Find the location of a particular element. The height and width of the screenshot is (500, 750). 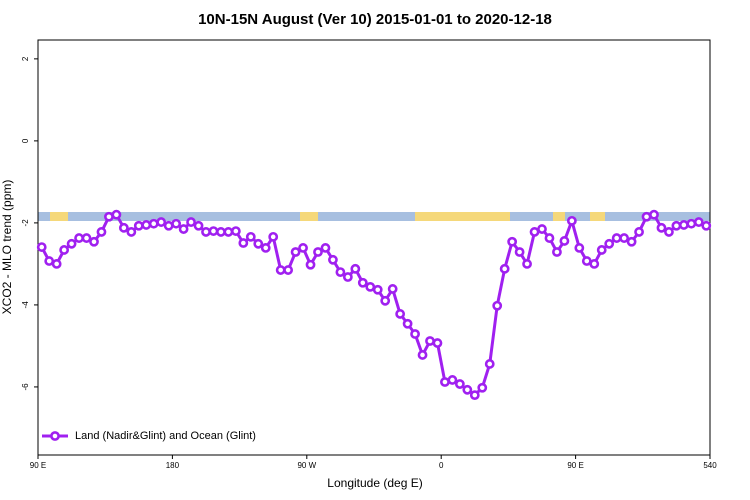

ocean-band is located at coordinates (374, 216).